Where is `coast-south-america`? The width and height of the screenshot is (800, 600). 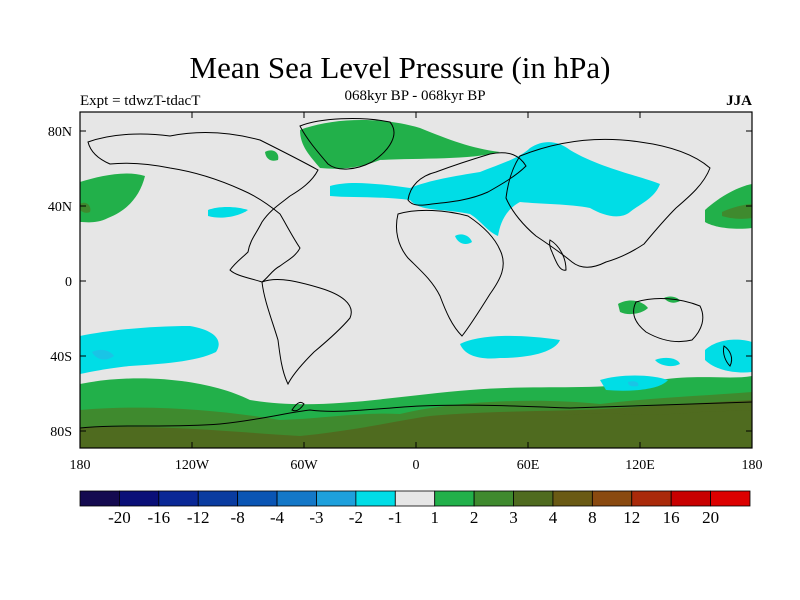 coast-south-america is located at coordinates (306, 332).